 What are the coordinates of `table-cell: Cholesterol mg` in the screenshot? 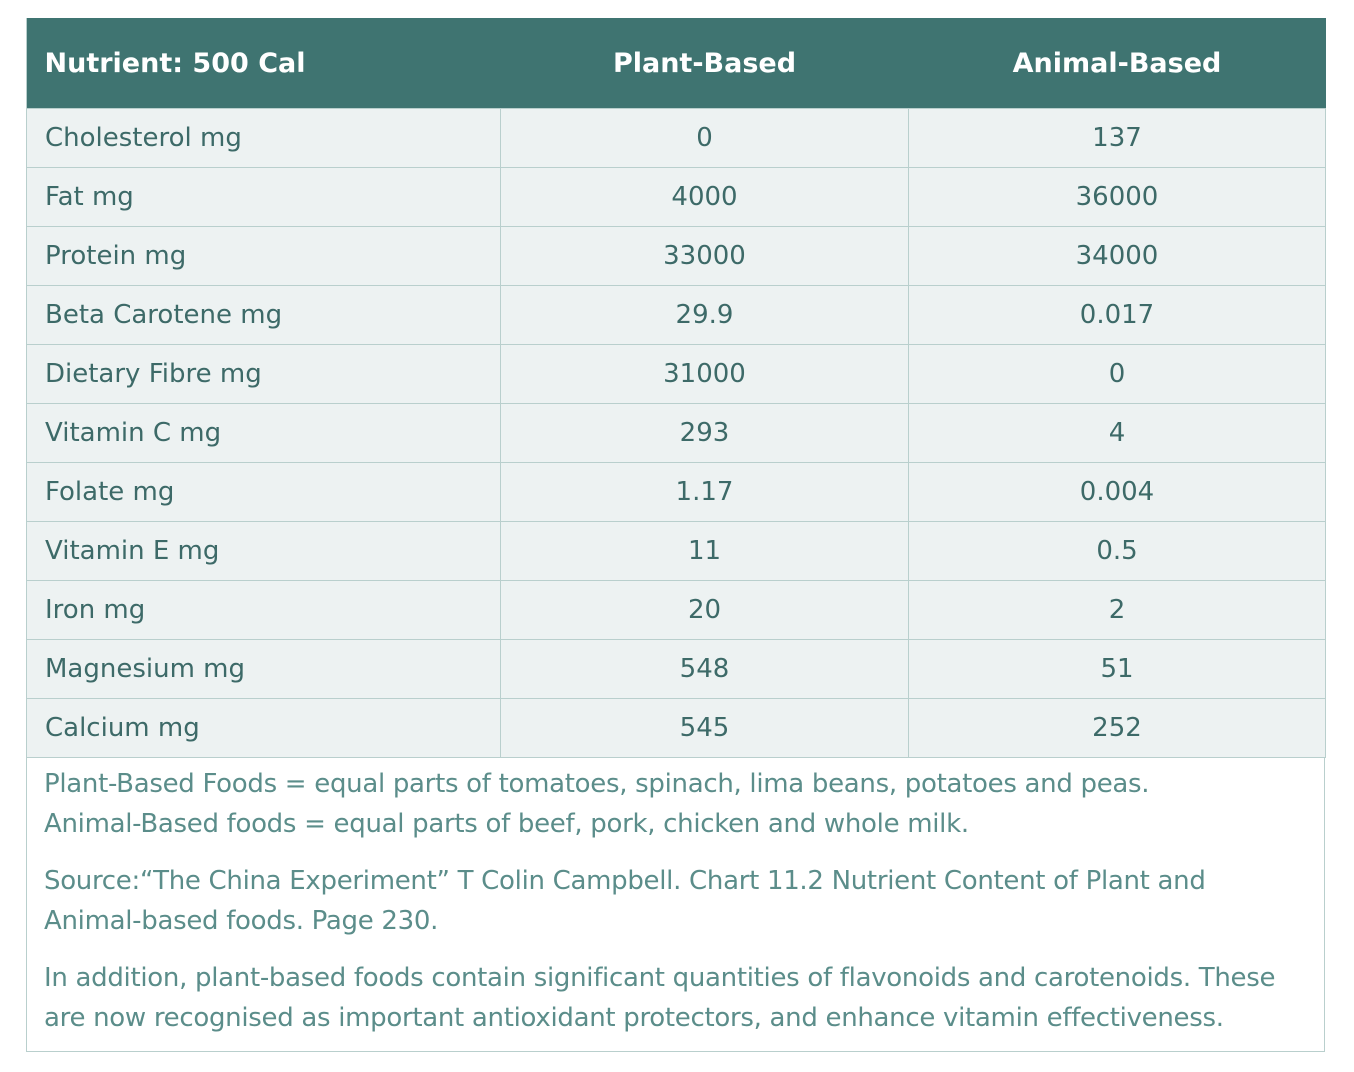 It's located at (263, 138).